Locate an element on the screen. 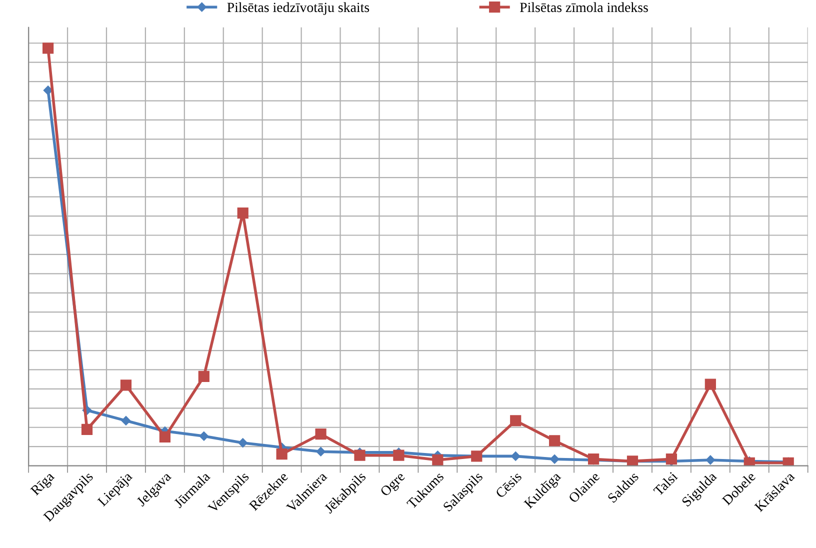  x-tick-label: Cēsis is located at coordinates (508, 484).